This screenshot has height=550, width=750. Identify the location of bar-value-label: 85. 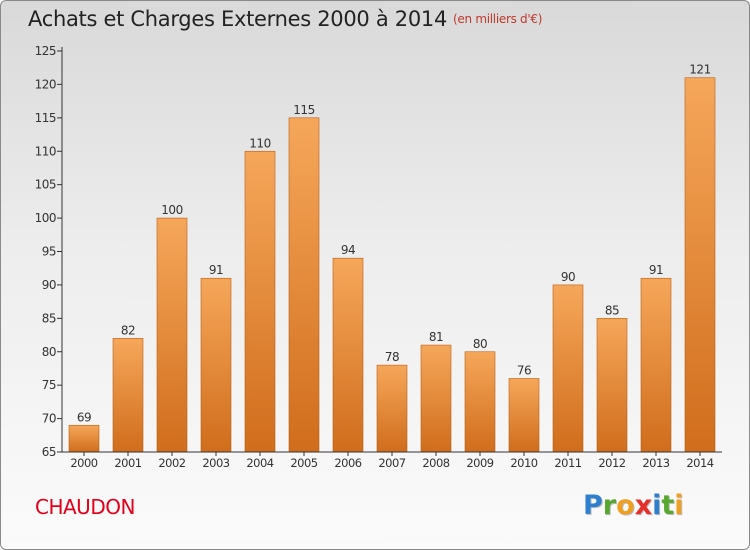
(612, 310).